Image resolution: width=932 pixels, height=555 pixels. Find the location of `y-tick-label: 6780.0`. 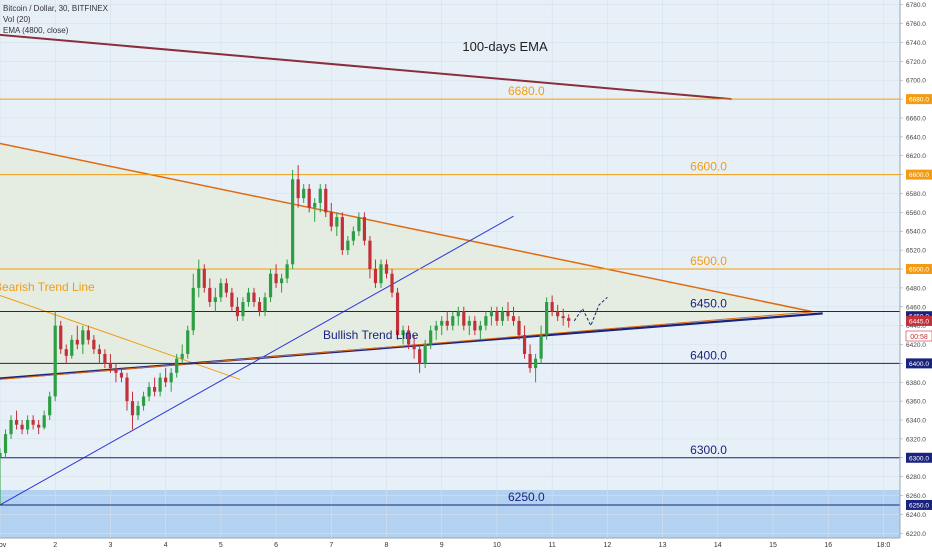

y-tick-label: 6780.0 is located at coordinates (916, 5).